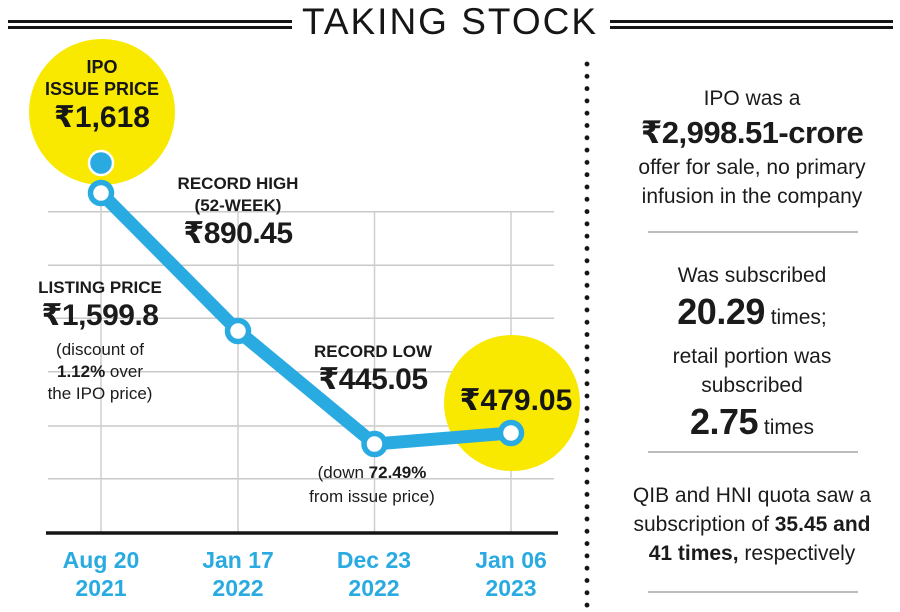  I want to click on title-rule-right, so click(751, 24).